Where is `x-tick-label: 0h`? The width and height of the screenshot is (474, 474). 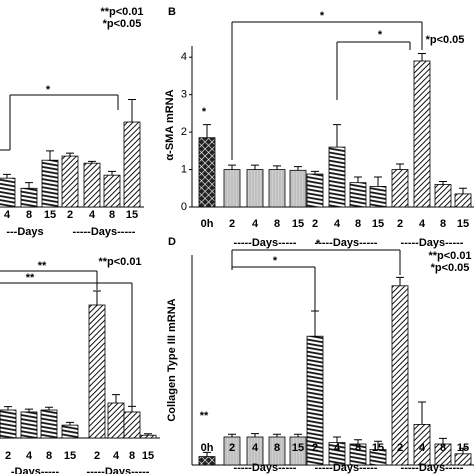
x-tick-label: 0h is located at coordinates (207, 224).